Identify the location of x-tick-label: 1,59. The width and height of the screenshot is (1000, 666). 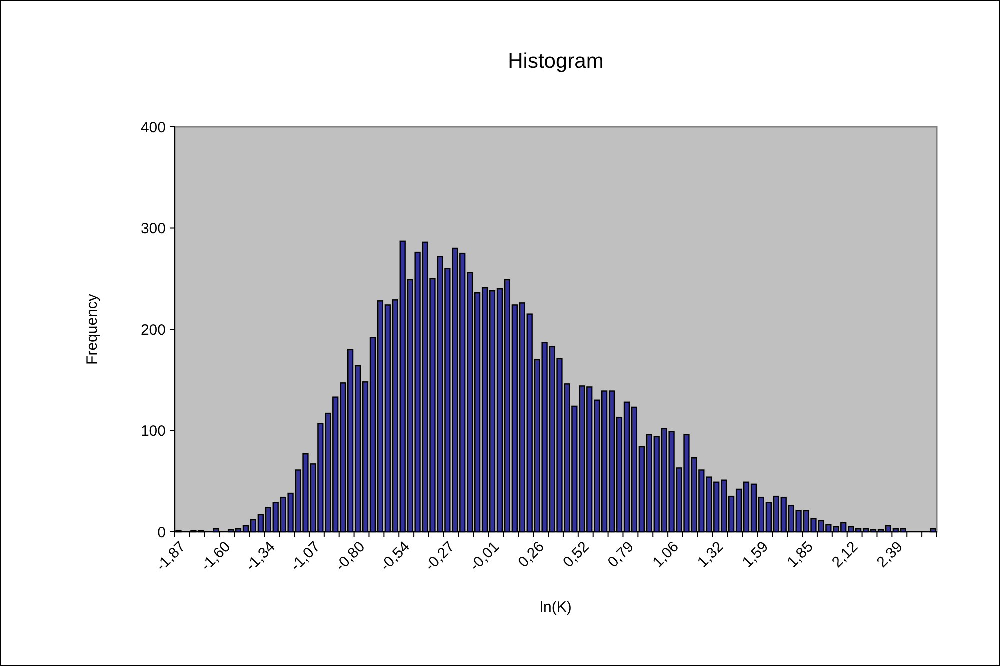
(755, 555).